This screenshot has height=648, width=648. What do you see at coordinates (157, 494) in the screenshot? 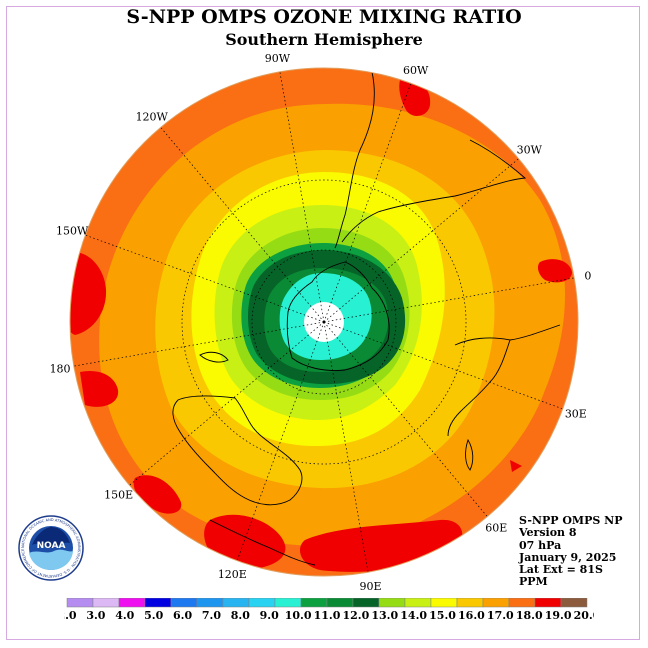
I see `max-red-150e` at bounding box center [157, 494].